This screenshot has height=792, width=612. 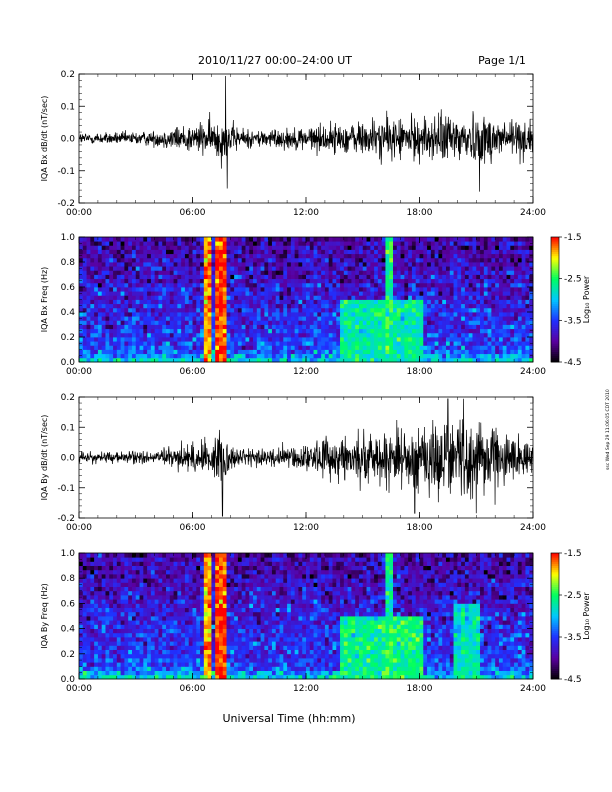 I want to click on y-tick-label: 0.4, so click(x=68, y=313).